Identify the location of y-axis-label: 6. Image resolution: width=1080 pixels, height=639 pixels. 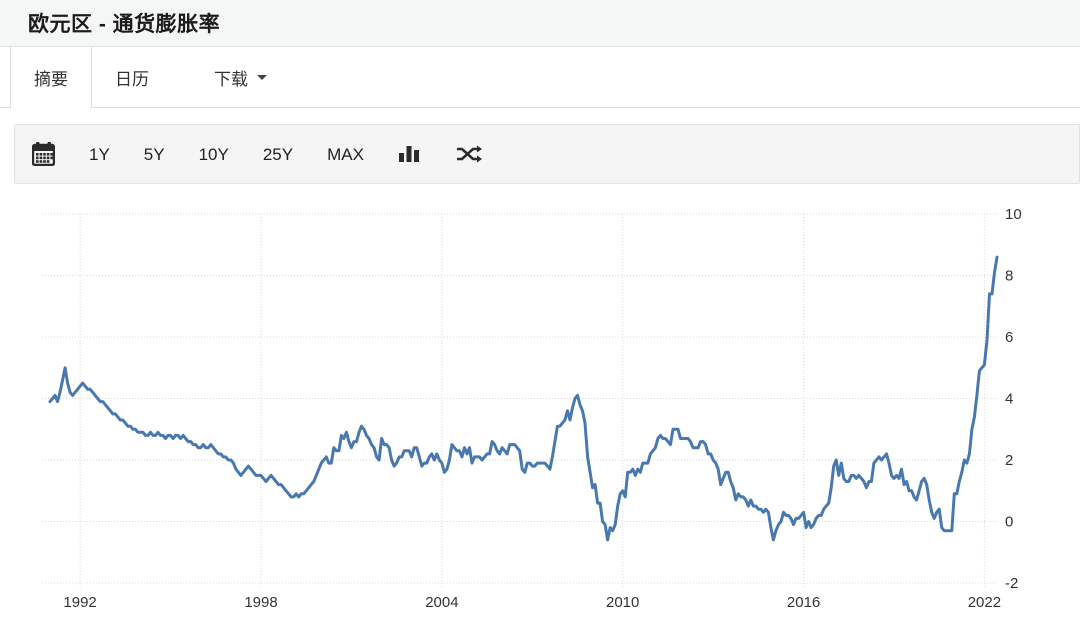
(1009, 337).